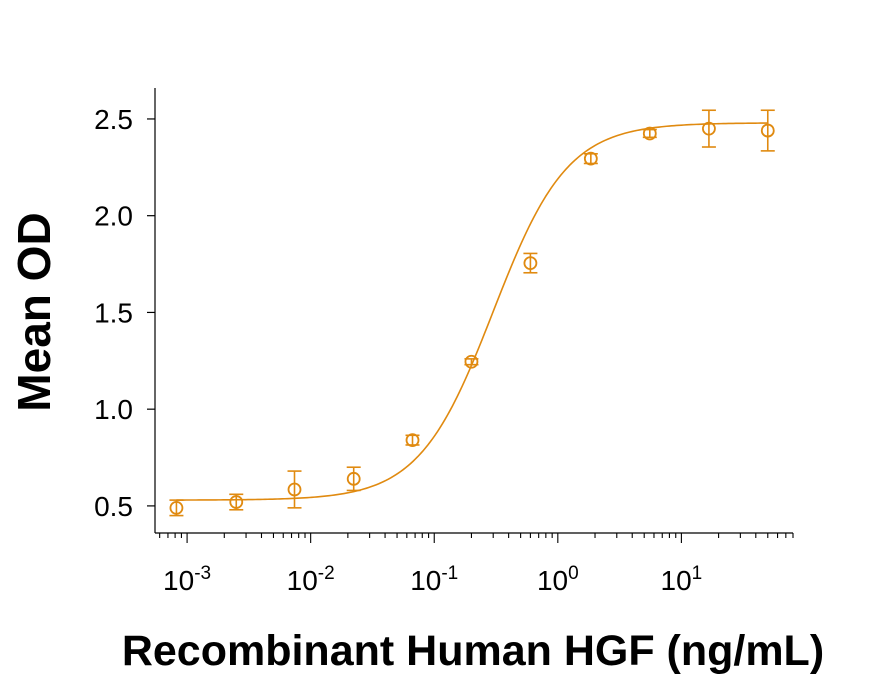 This screenshot has height=681, width=883. I want to click on x-tick-label: 10⁻², so click(311, 579).